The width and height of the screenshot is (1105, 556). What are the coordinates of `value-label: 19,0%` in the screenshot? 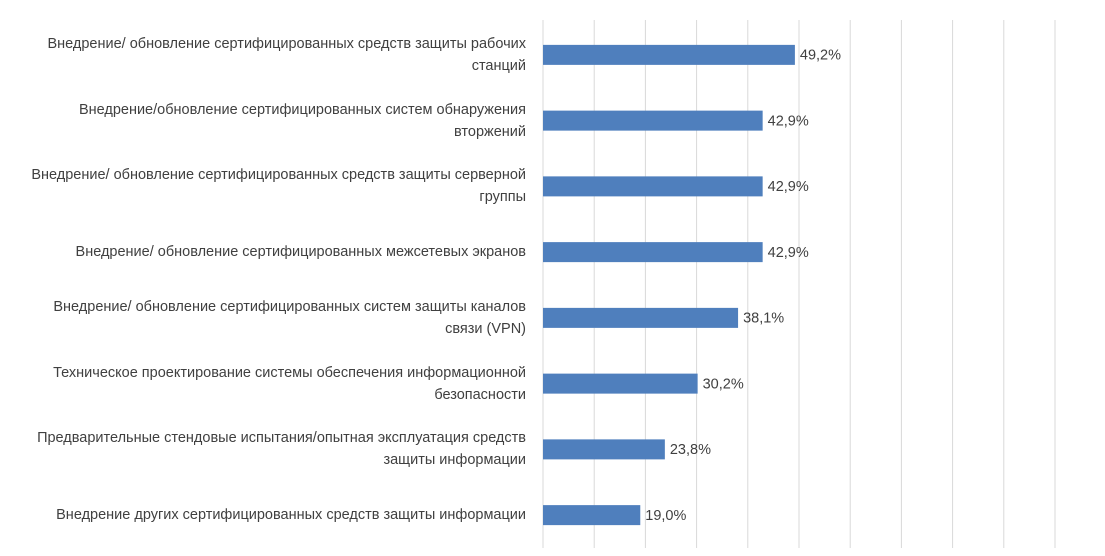 It's located at (665, 516).